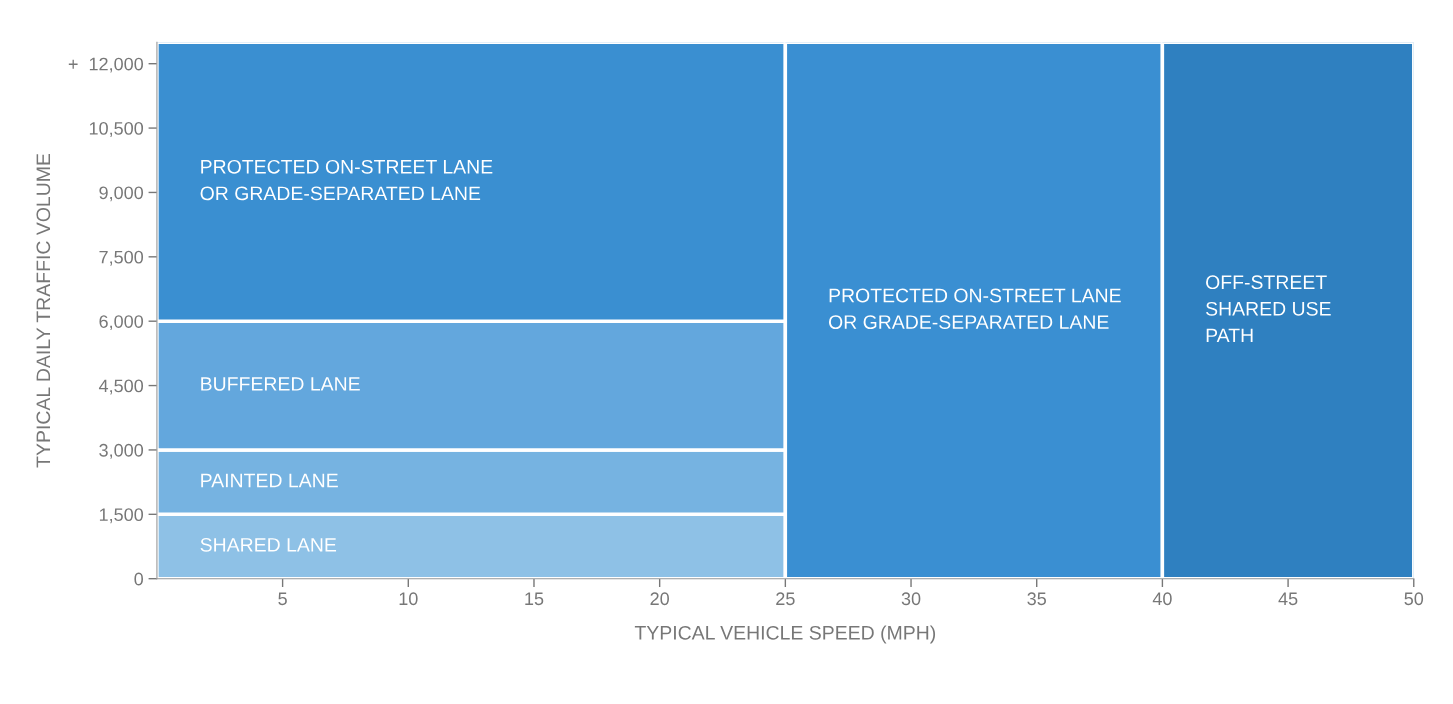 This screenshot has height=704, width=1453. What do you see at coordinates (269, 480) in the screenshot?
I see `series-label: PAINTED LANE` at bounding box center [269, 480].